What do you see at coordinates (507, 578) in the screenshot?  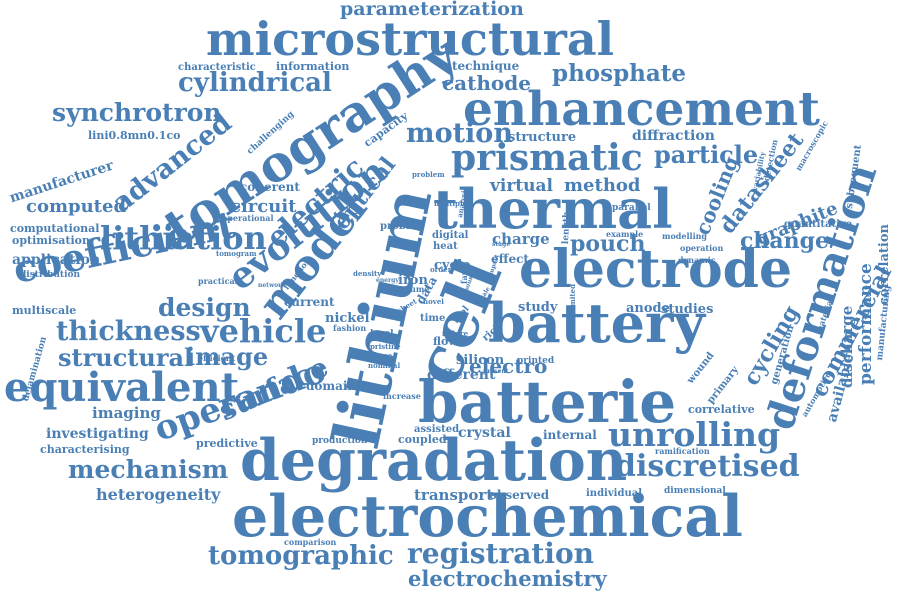 I see `word: electrochemistry` at bounding box center [507, 578].